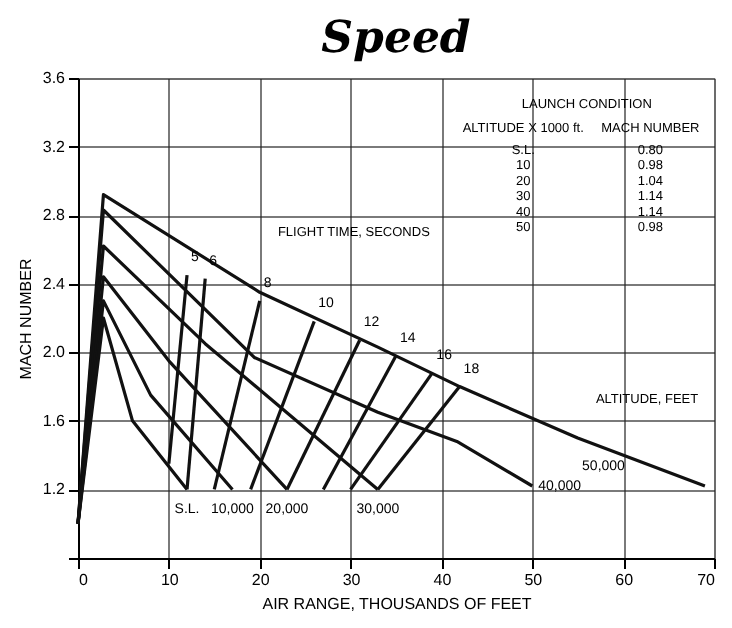 The height and width of the screenshot is (628, 732). I want to click on y-tick-label: 3.2, so click(54, 146).